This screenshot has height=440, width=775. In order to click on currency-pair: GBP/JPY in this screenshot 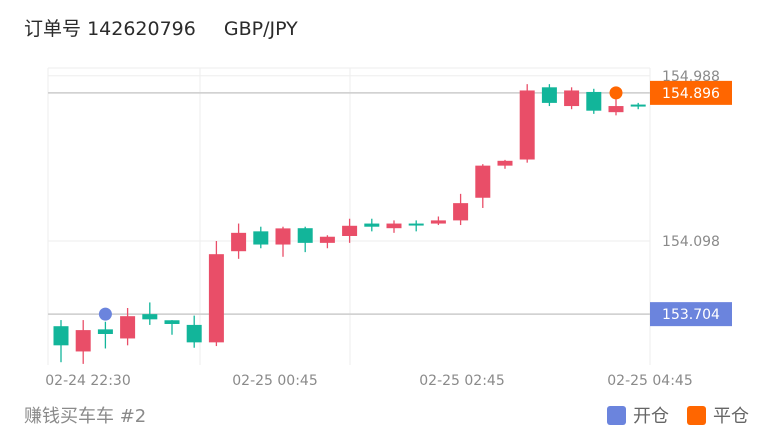, I will do `click(260, 29)`.